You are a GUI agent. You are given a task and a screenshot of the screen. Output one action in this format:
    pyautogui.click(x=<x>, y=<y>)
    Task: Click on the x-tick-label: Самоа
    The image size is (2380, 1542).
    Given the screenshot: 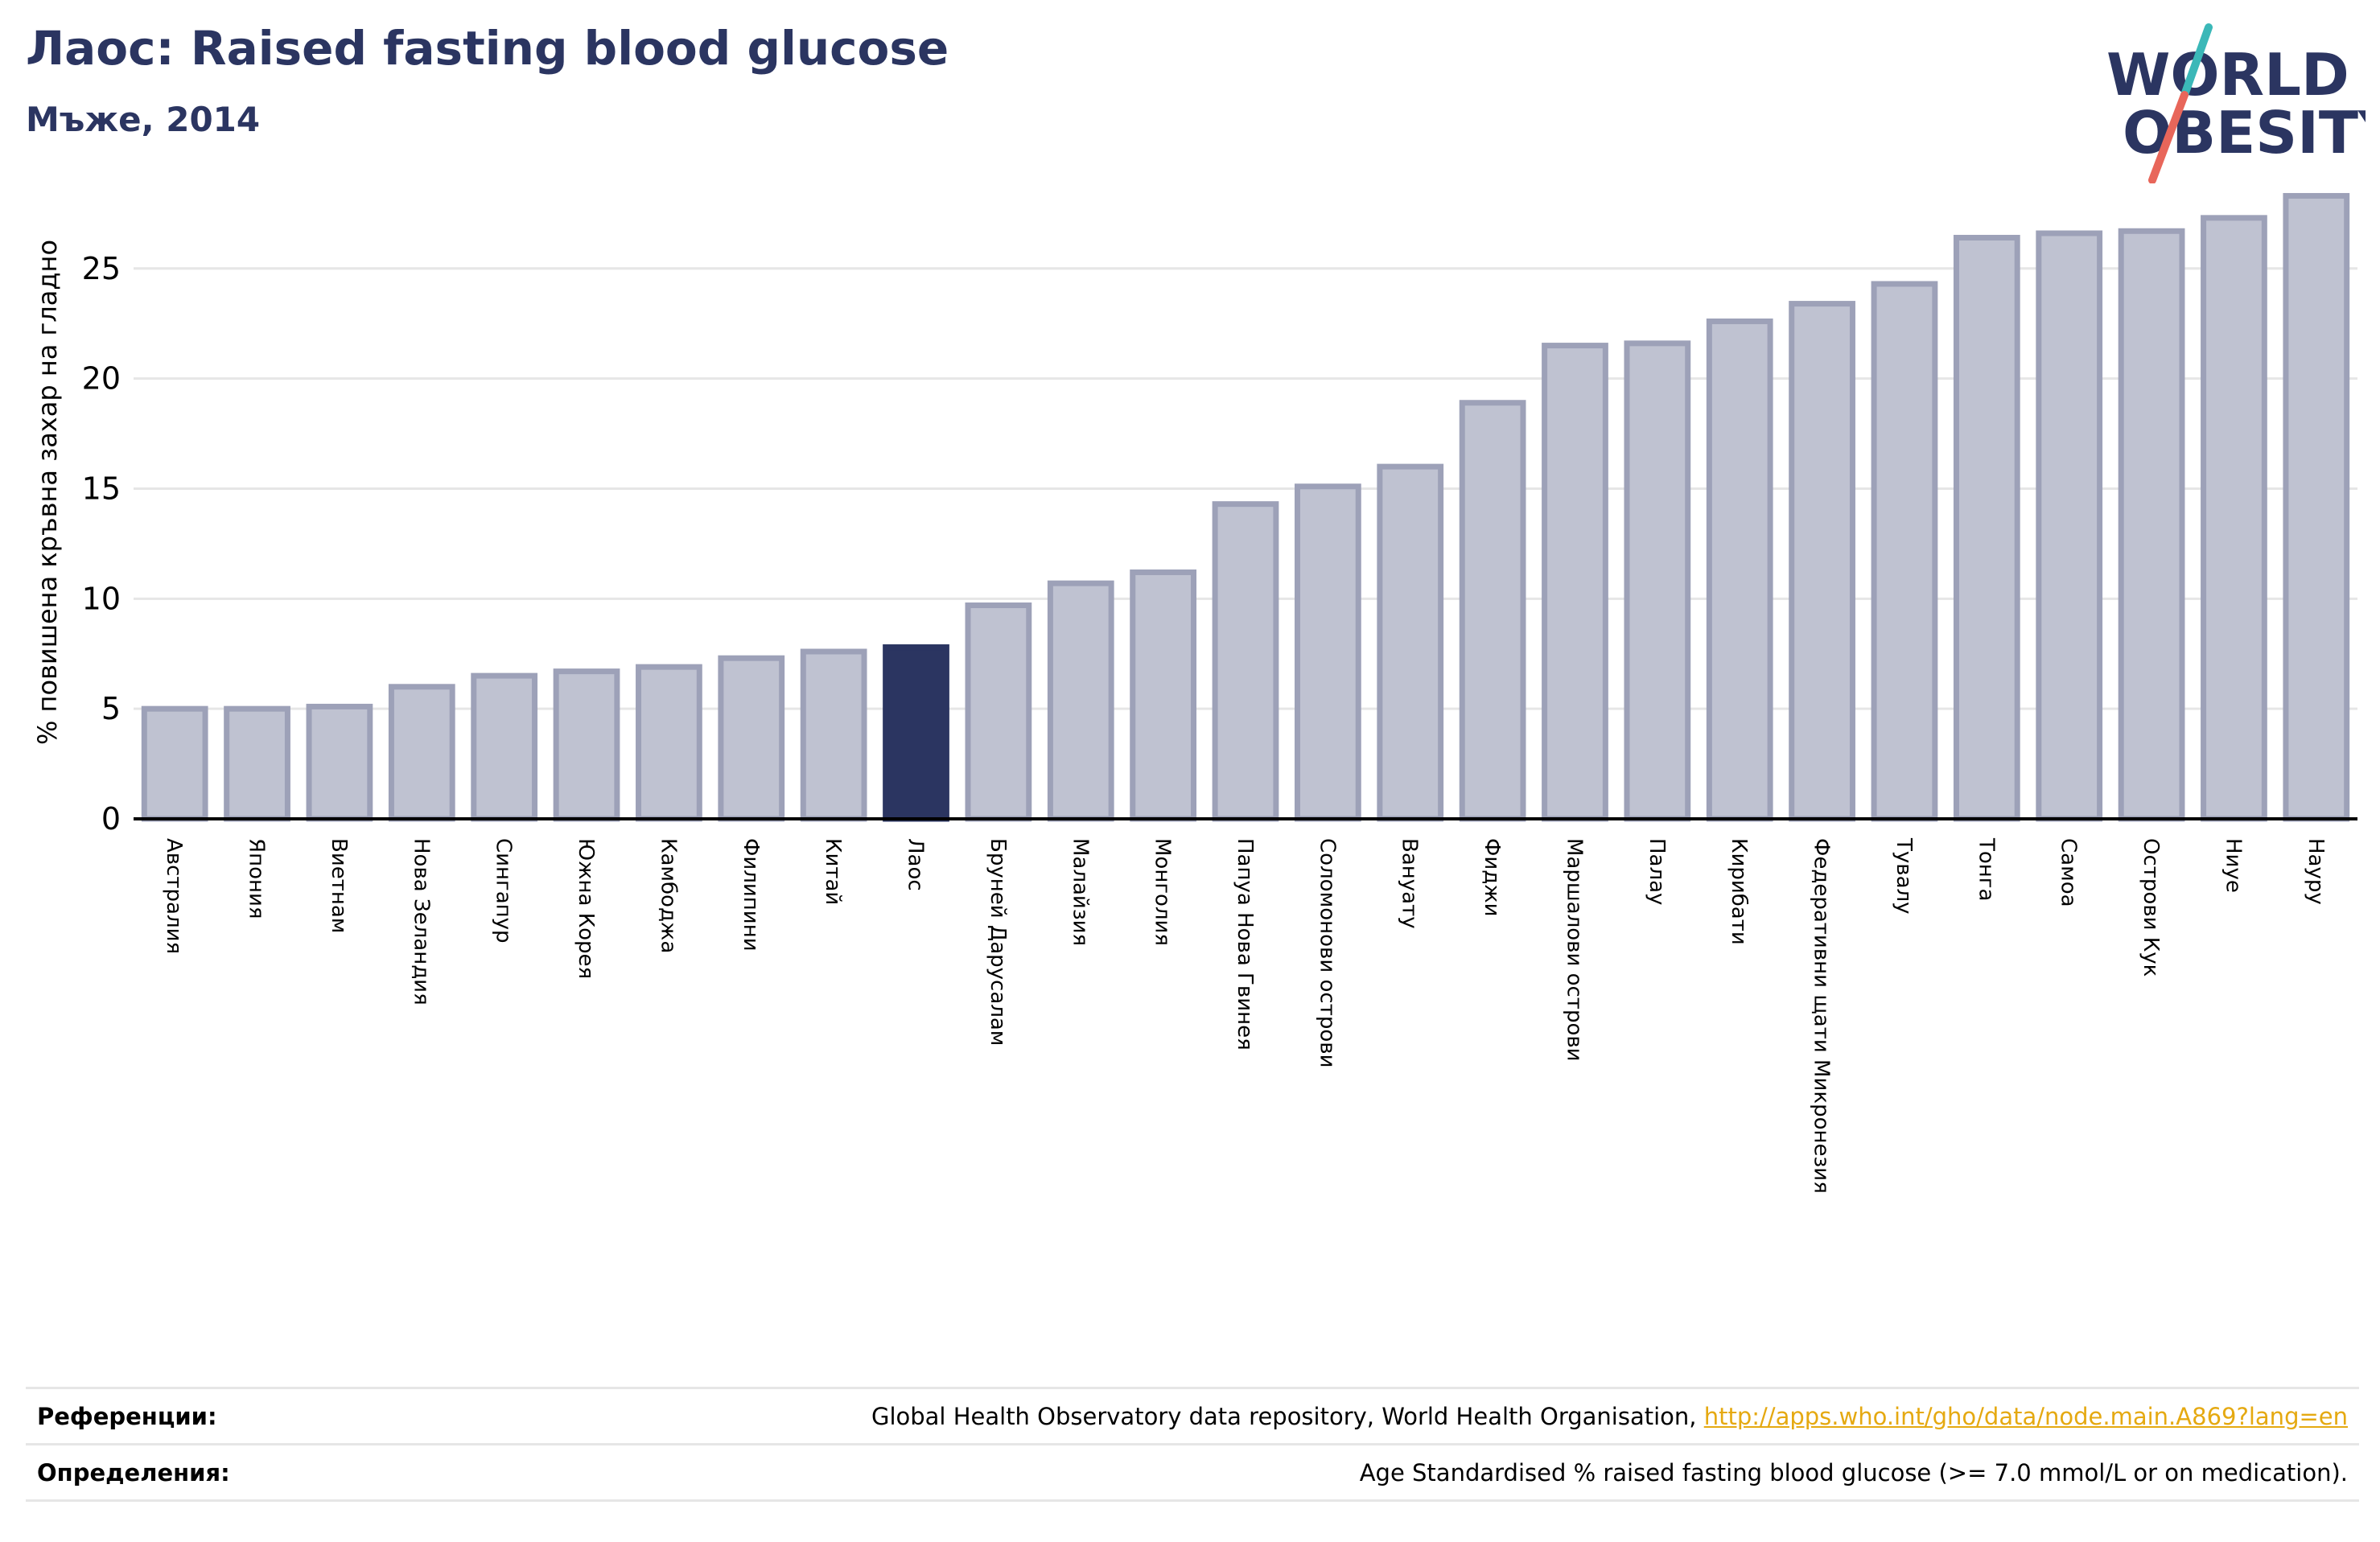 What is the action you would take?
    pyautogui.click(x=2069, y=872)
    